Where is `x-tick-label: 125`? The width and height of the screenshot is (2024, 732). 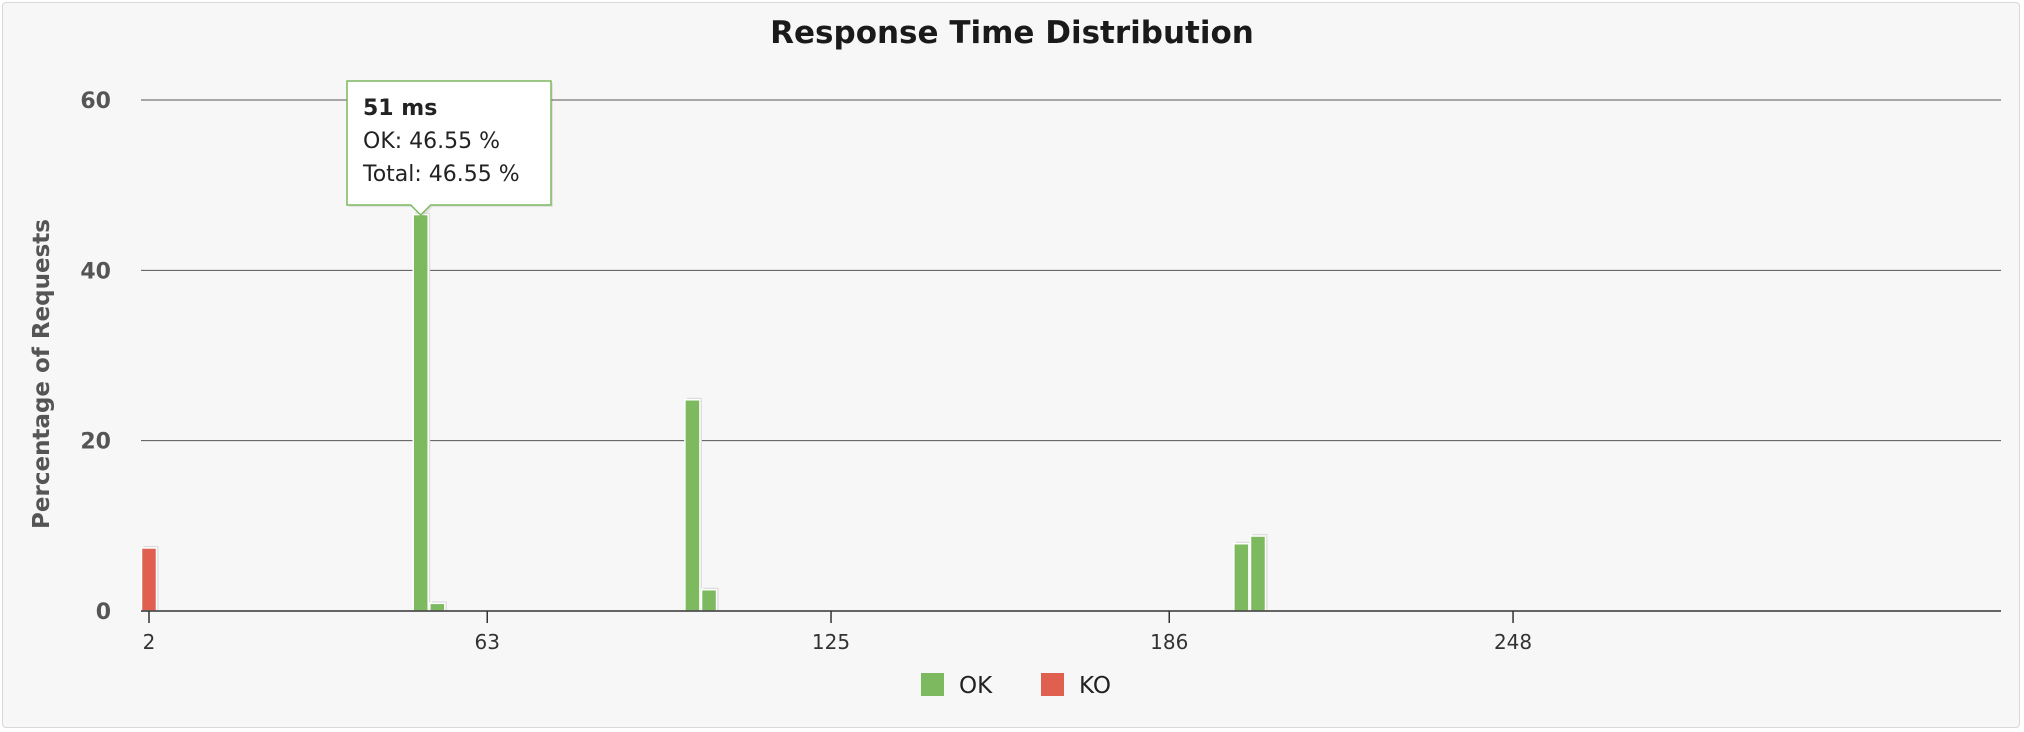 x-tick-label: 125 is located at coordinates (831, 642).